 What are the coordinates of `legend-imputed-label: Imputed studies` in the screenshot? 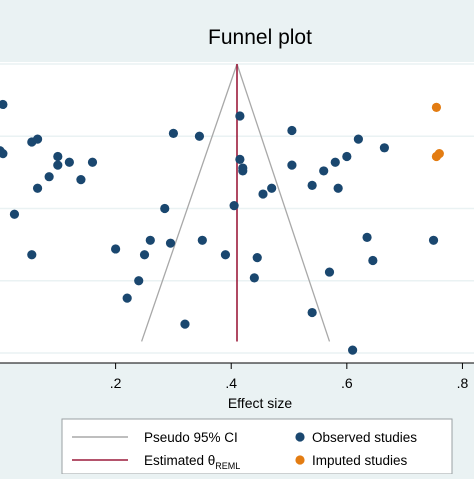 It's located at (360, 460).